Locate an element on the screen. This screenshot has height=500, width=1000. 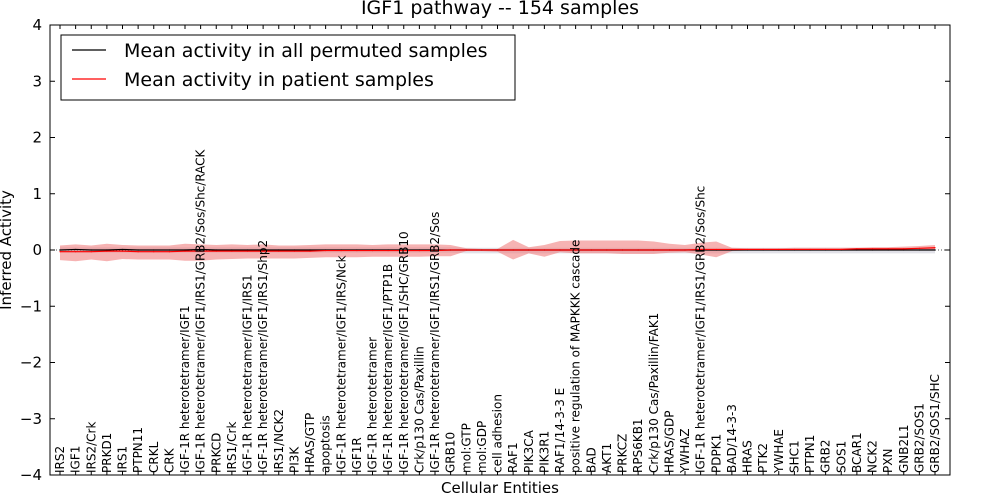
x-tick-label-19: IGF1R is located at coordinates (357, 455).